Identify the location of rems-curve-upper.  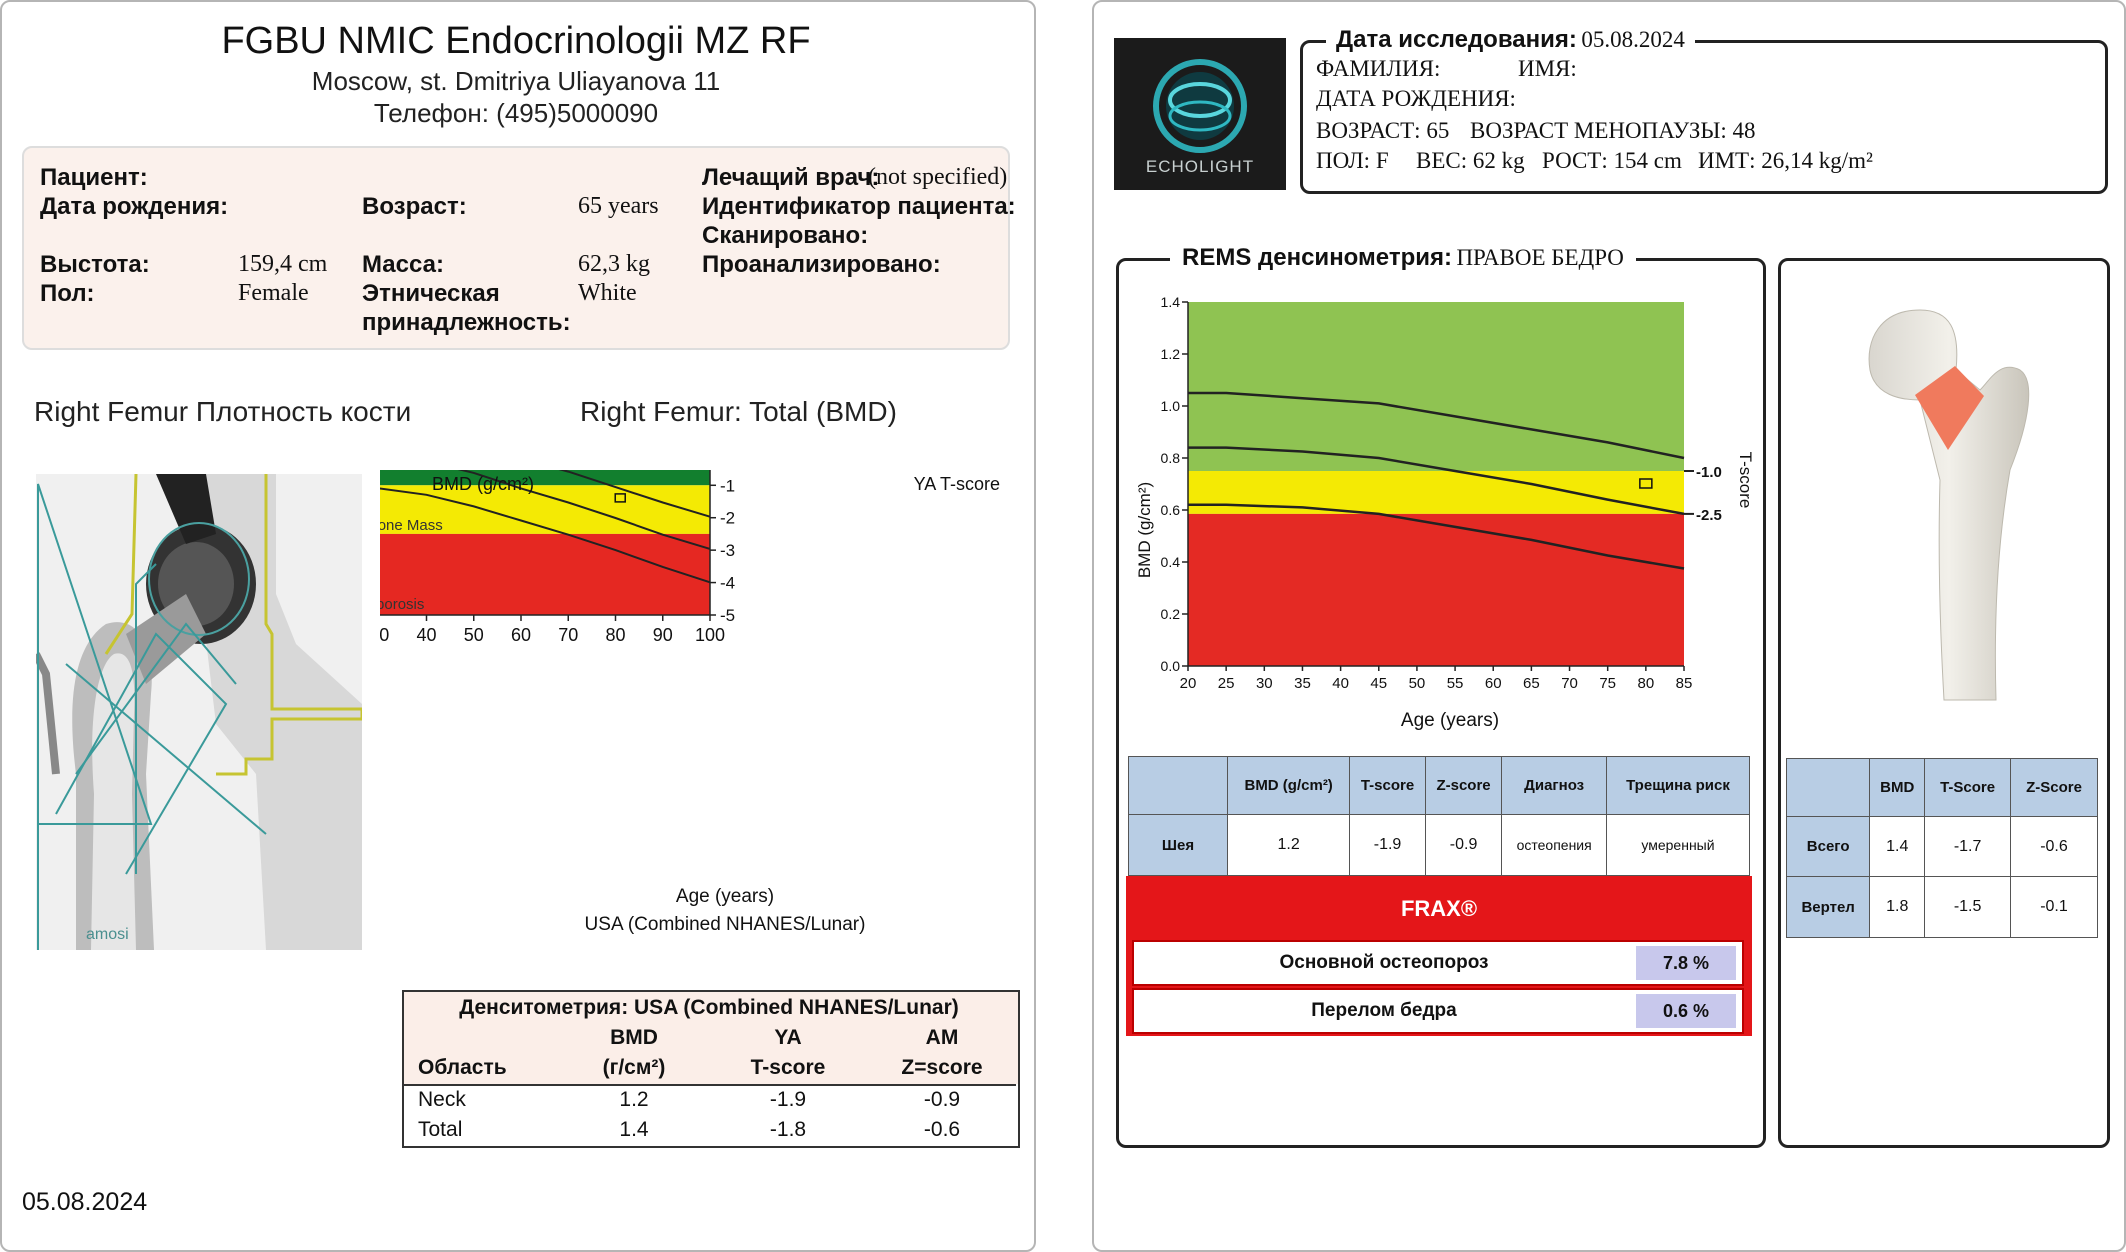
(1436, 425).